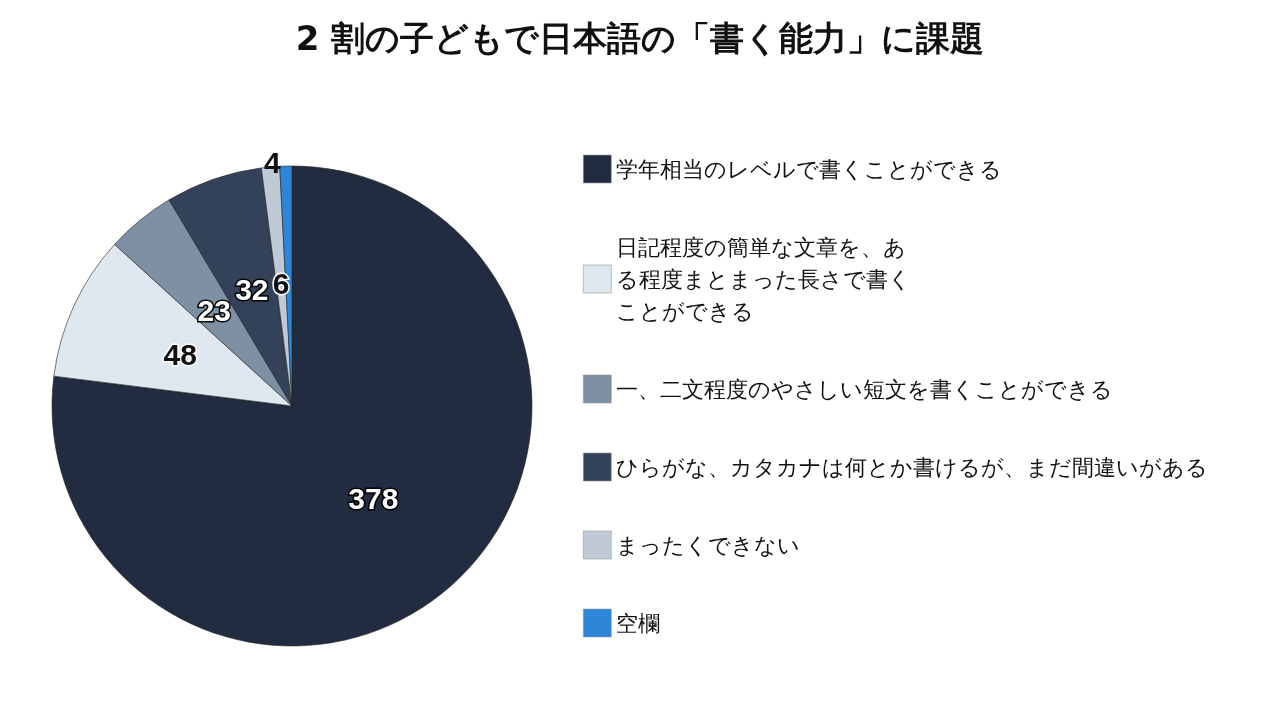 Image resolution: width=1280 pixels, height=720 pixels. What do you see at coordinates (252, 290) in the screenshot?
I see `data-label: 32` at bounding box center [252, 290].